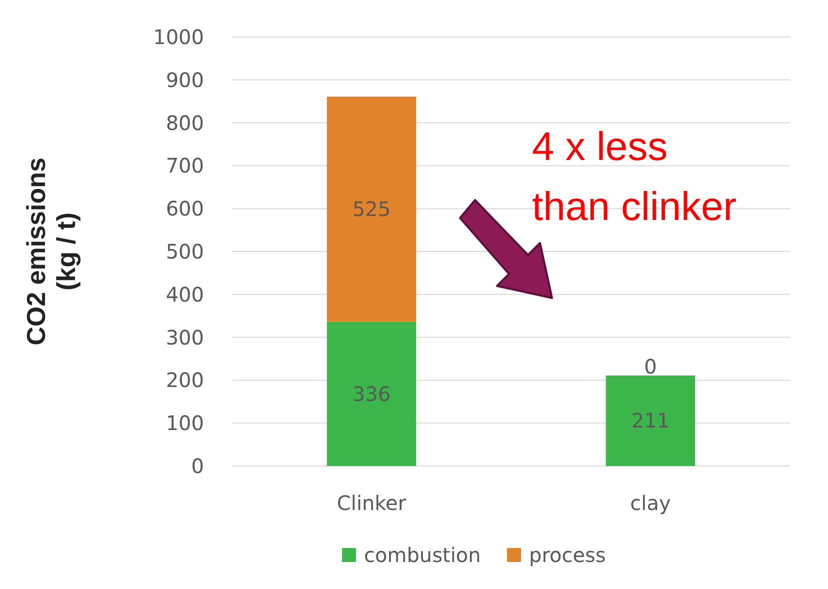 Image resolution: width=828 pixels, height=589 pixels. I want to click on y-axis-title: CO2 emissions (kg / t), so click(51, 252).